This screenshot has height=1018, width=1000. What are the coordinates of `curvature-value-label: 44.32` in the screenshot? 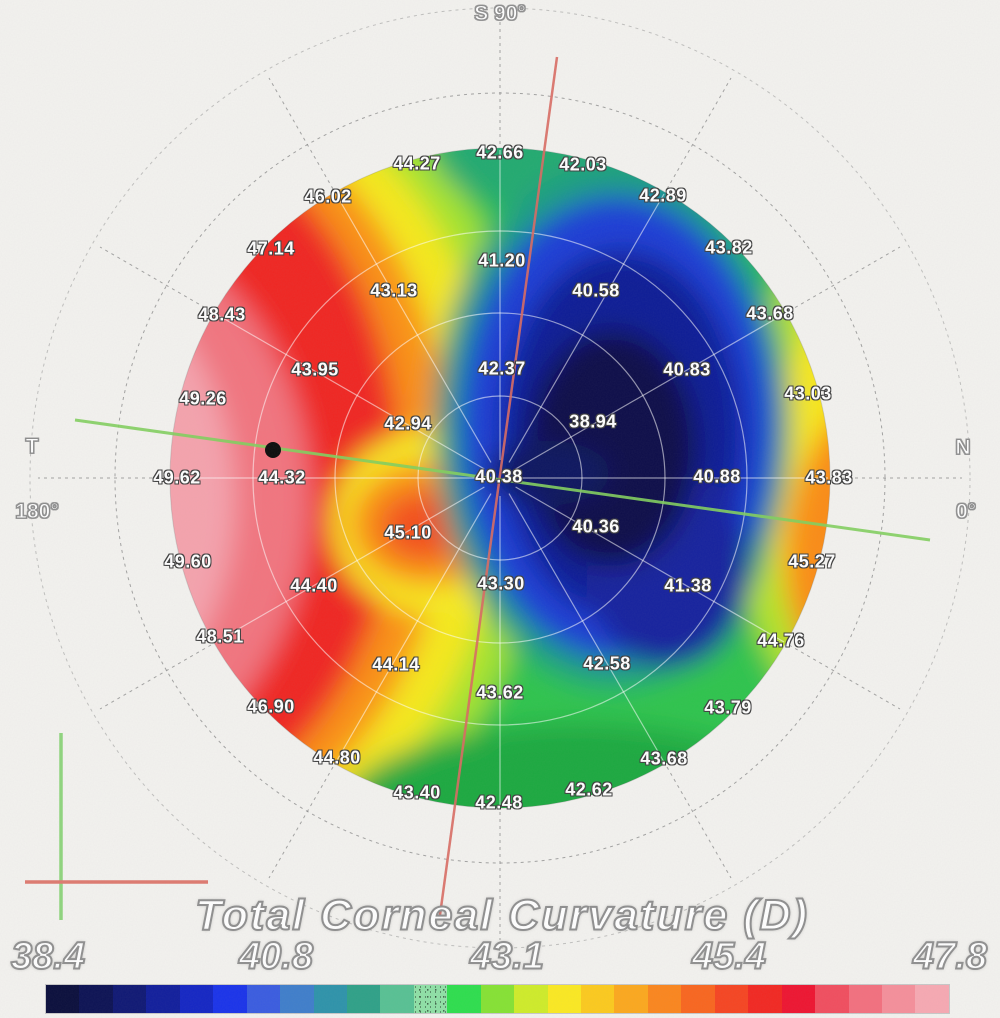 It's located at (282, 477).